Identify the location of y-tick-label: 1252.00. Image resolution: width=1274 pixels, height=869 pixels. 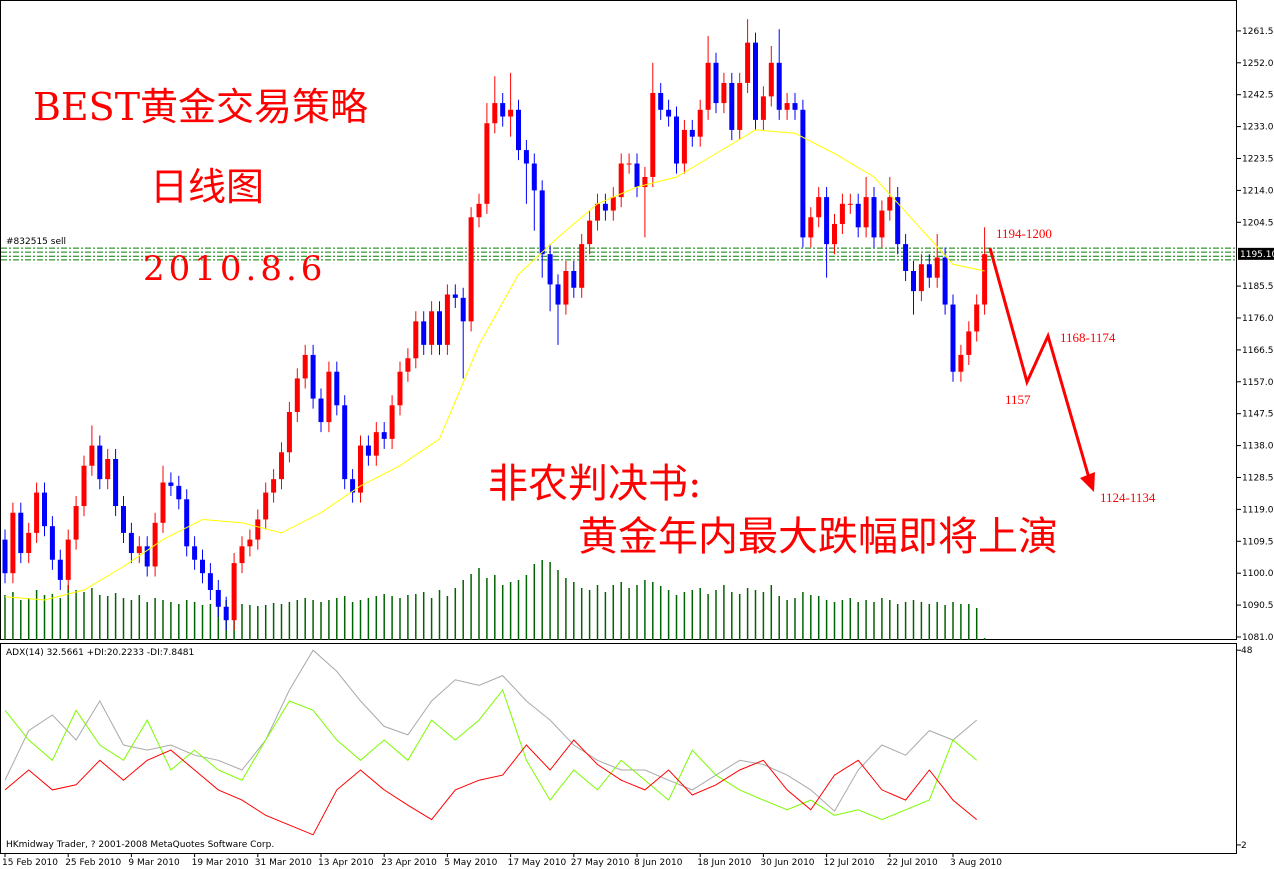
(1258, 64).